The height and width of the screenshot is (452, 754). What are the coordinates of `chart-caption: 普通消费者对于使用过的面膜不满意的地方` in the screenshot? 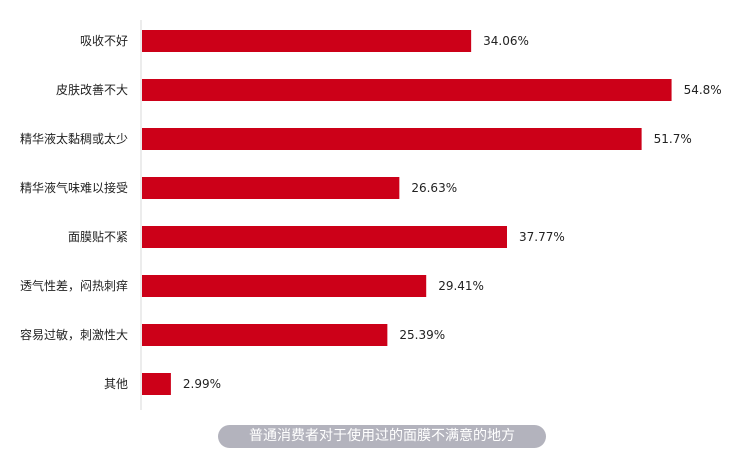 It's located at (382, 436).